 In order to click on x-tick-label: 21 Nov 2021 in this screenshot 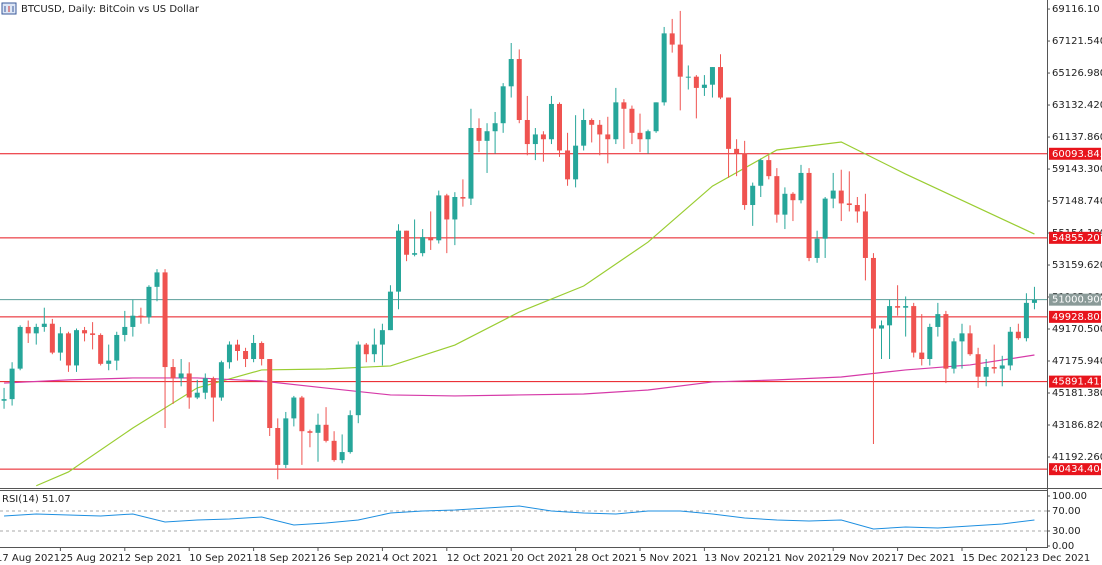, I will do `click(801, 558)`.